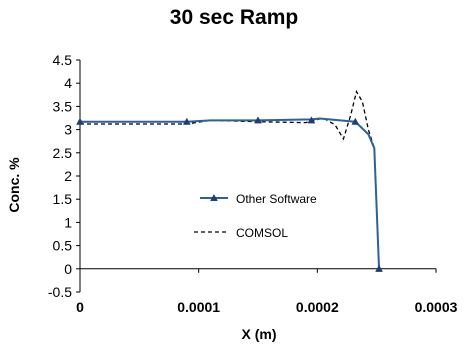 The width and height of the screenshot is (468, 350). What do you see at coordinates (276, 199) in the screenshot?
I see `legend-label-other-software: Other Software` at bounding box center [276, 199].